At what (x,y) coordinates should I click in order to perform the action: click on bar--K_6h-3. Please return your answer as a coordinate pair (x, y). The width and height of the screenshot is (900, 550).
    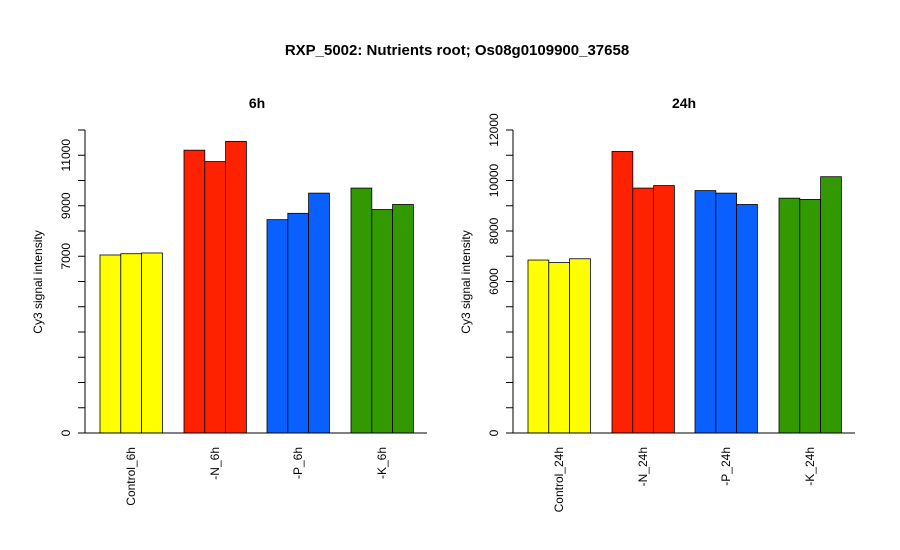
    Looking at the image, I should click on (403, 319).